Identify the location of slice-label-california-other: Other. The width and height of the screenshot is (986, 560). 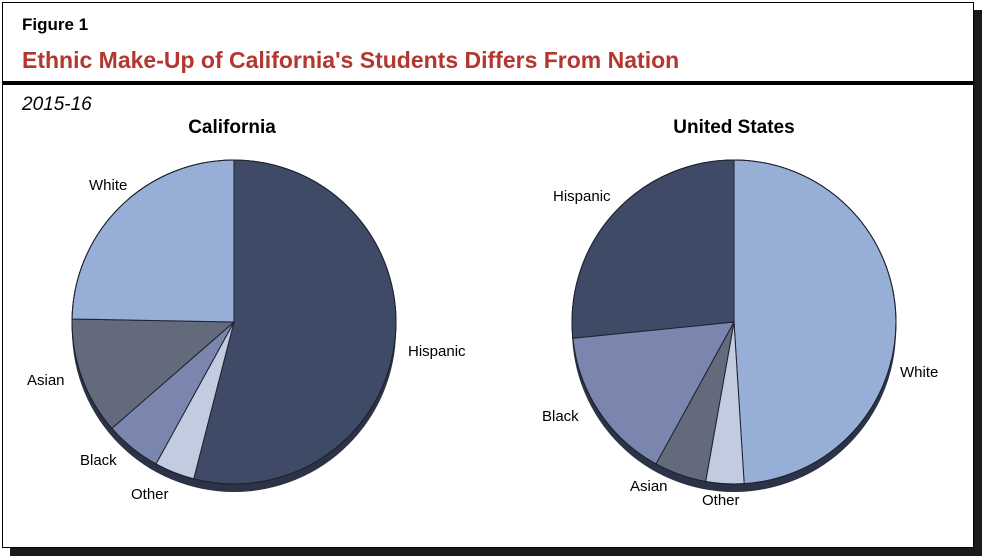
(150, 494).